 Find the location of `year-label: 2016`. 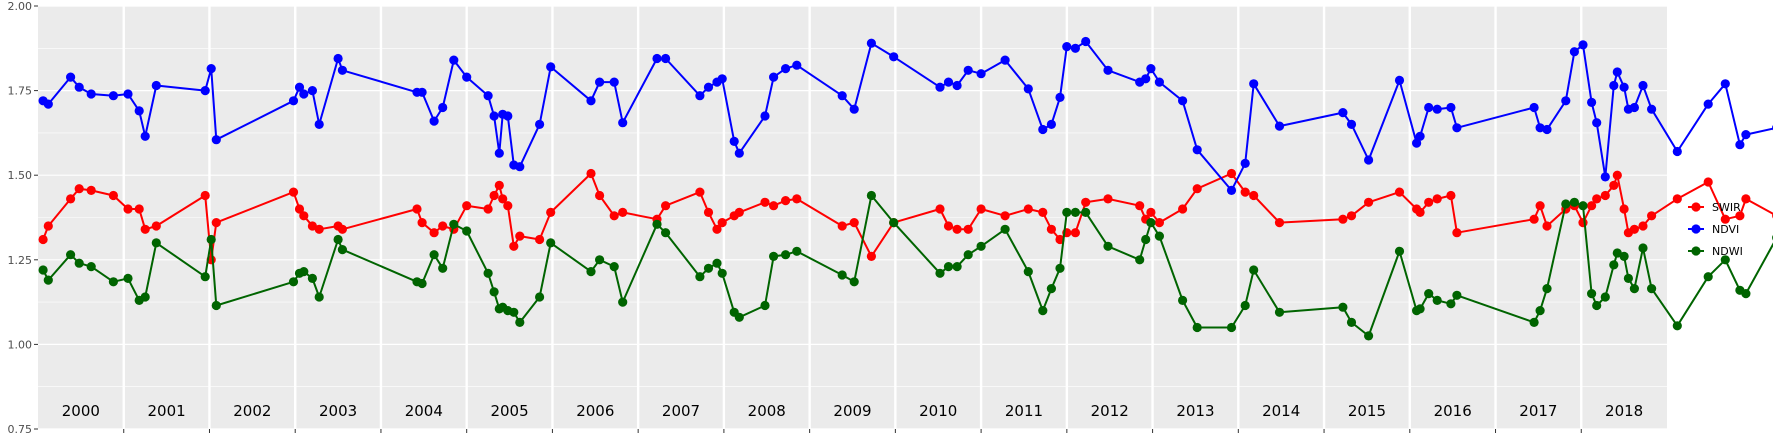

year-label: 2016 is located at coordinates (1453, 411).